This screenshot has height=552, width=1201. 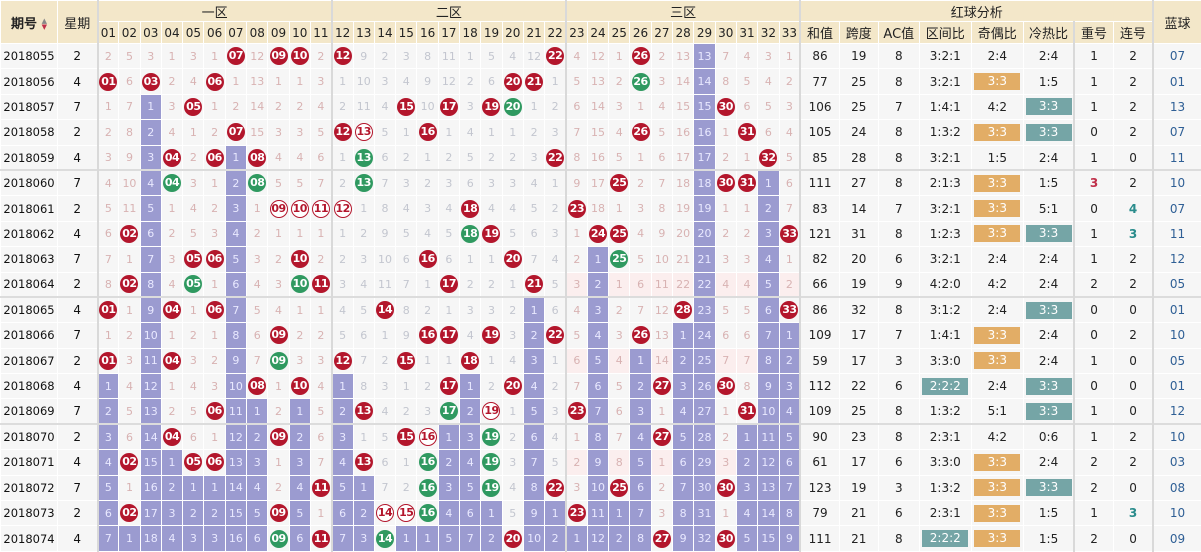 What do you see at coordinates (278, 233) in the screenshot?
I see `miss-cell-09: 1` at bounding box center [278, 233].